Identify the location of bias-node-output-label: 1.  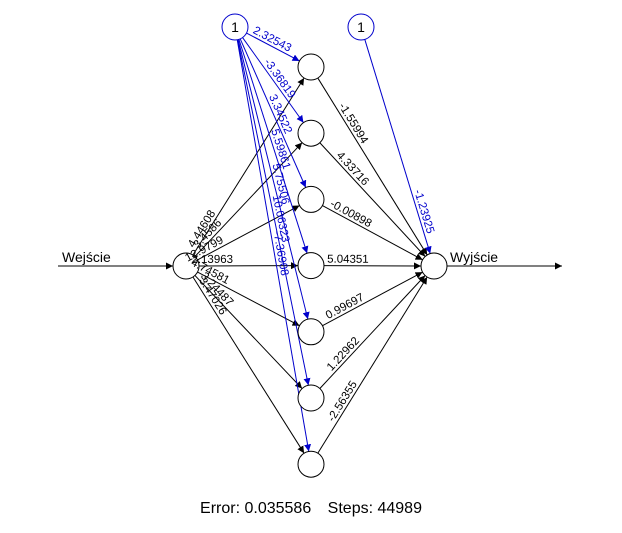
(361, 27).